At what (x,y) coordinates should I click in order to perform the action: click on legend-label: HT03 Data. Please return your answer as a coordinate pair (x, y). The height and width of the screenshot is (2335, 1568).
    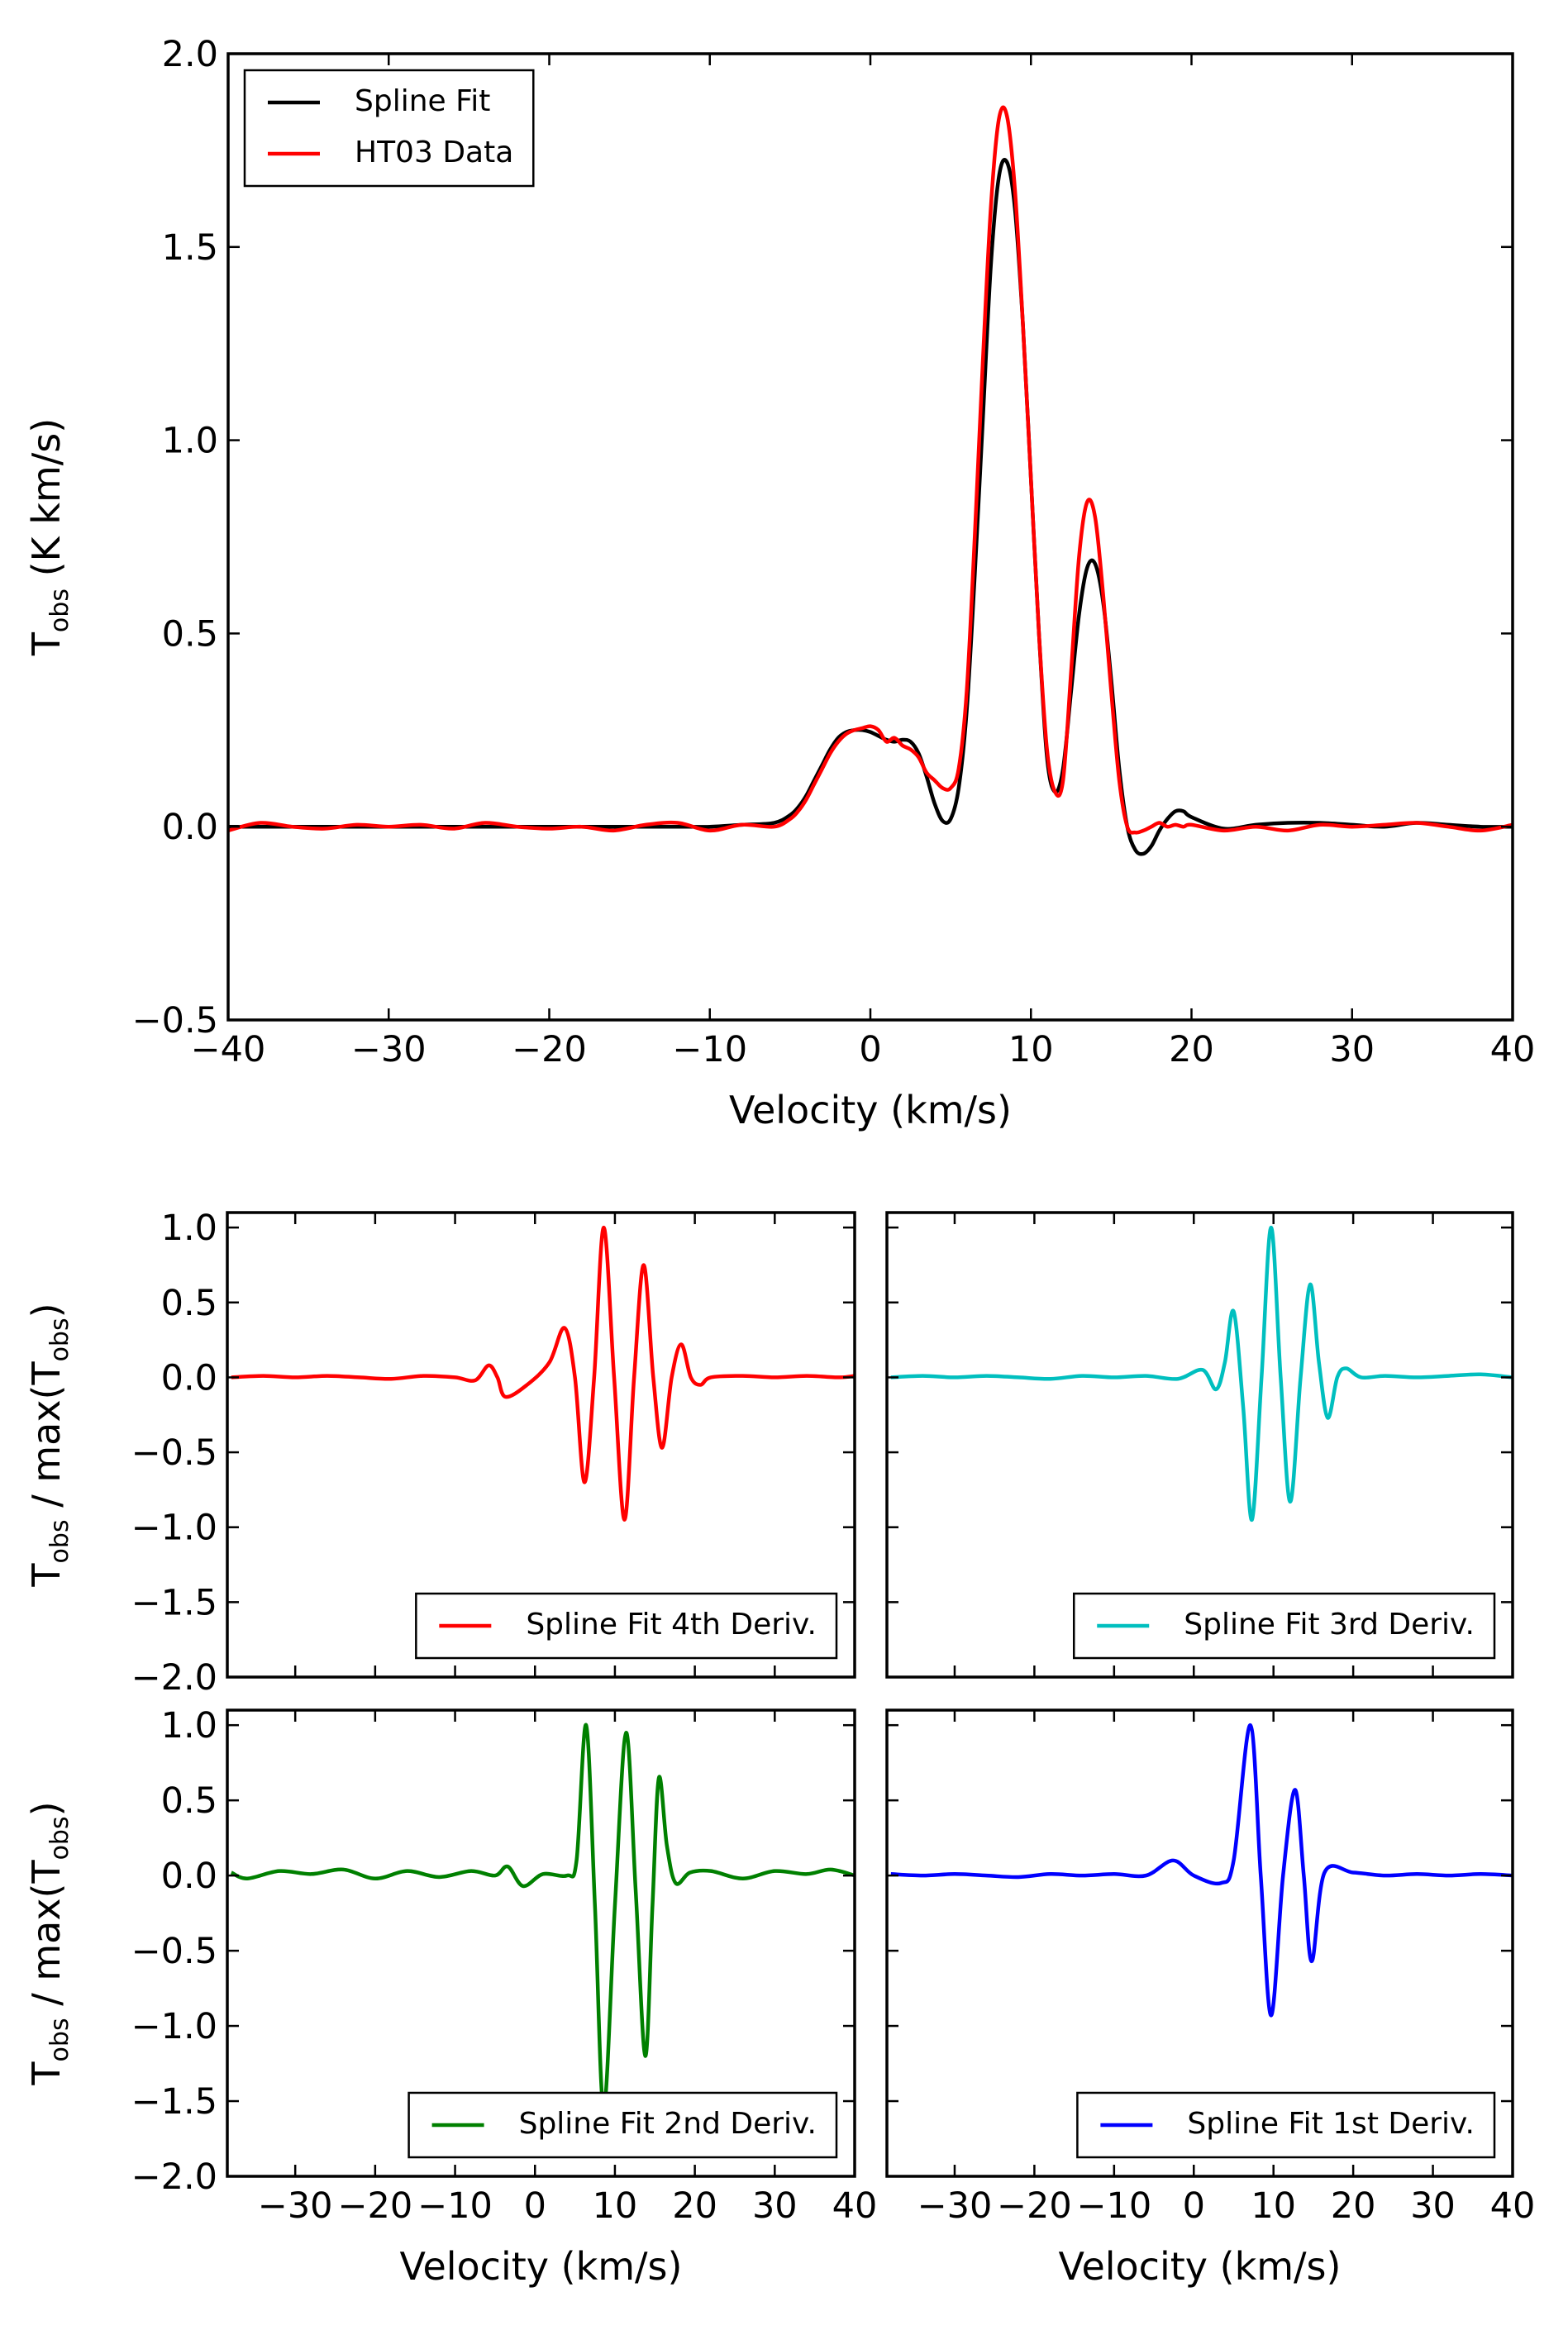
    Looking at the image, I should click on (434, 152).